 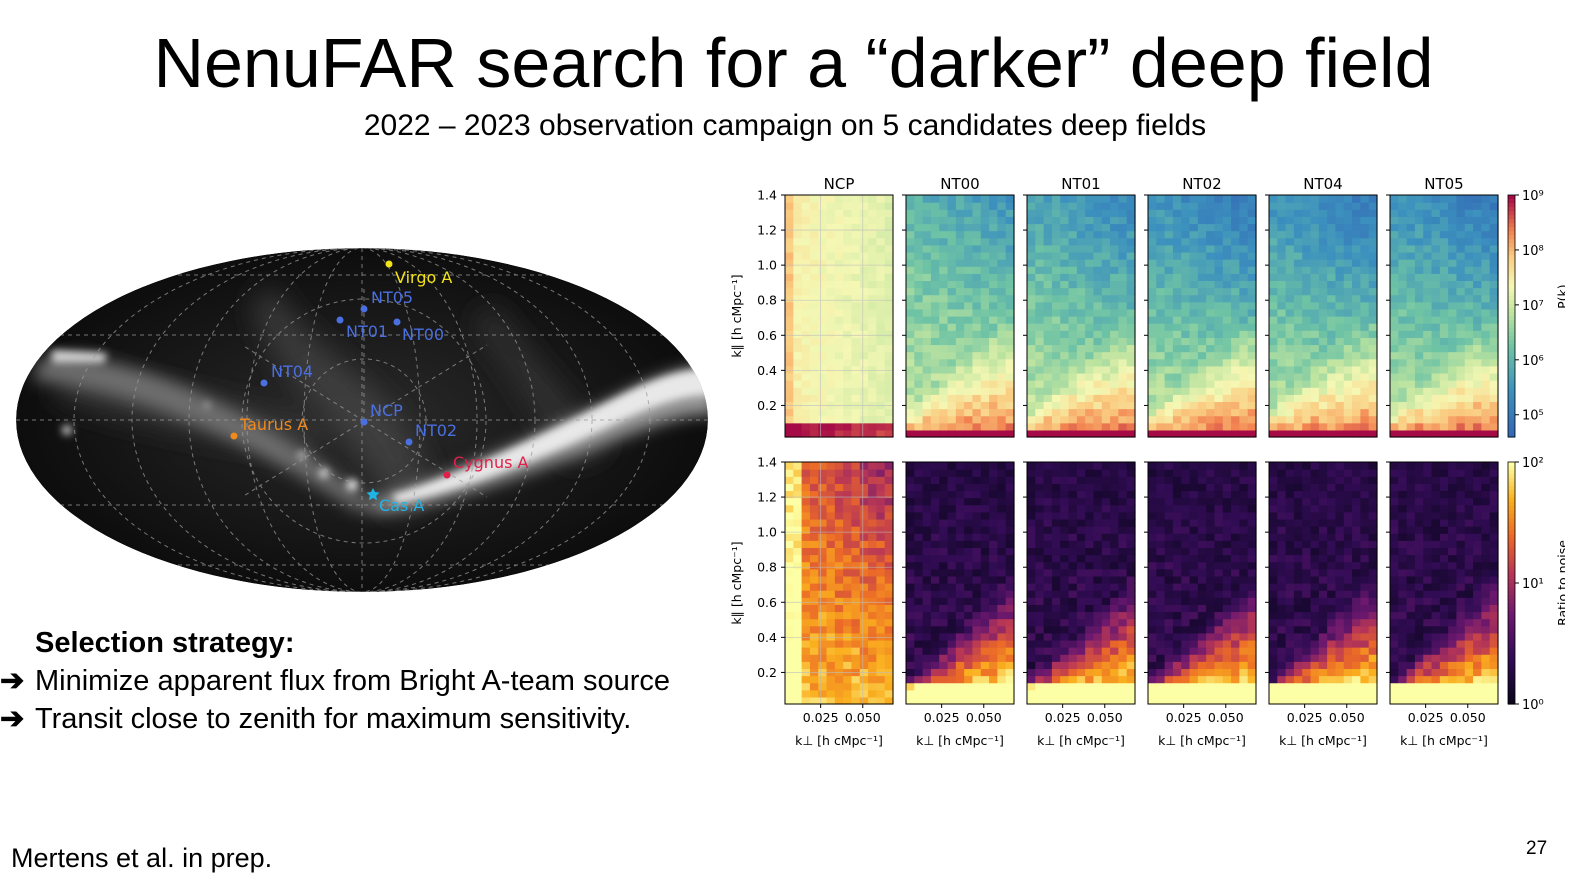 I want to click on source-nt00: NT00, so click(x=418, y=331).